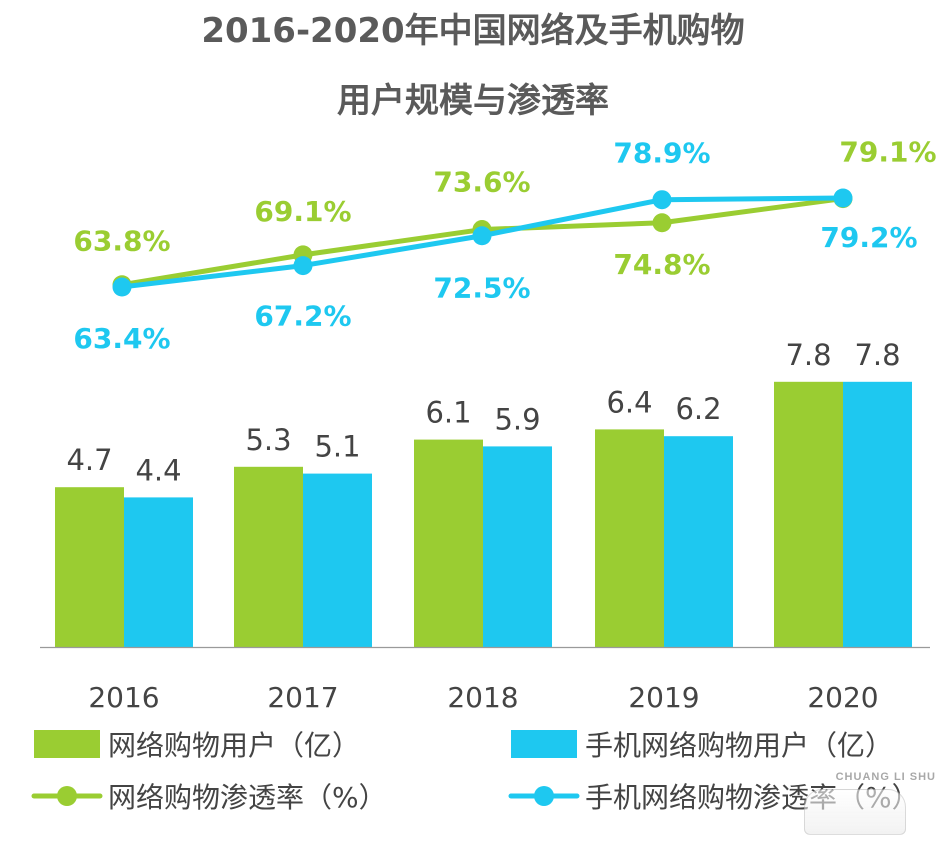  Describe the element at coordinates (485, 680) in the screenshot. I see `x-axis: 2016 2017 2018 2019 2020` at that location.